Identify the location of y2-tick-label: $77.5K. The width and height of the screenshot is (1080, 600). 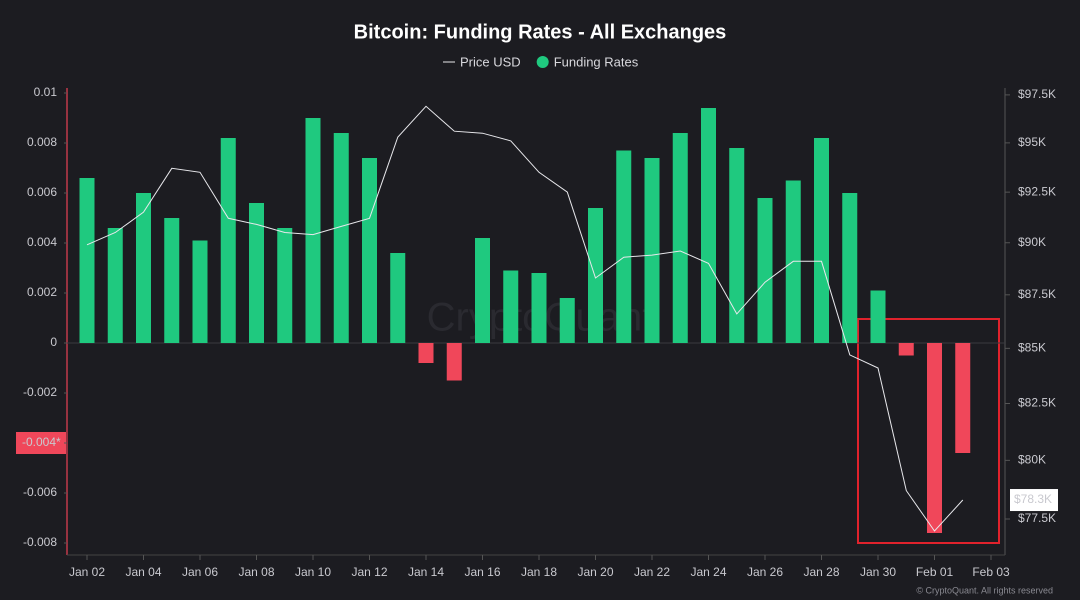
(1037, 518).